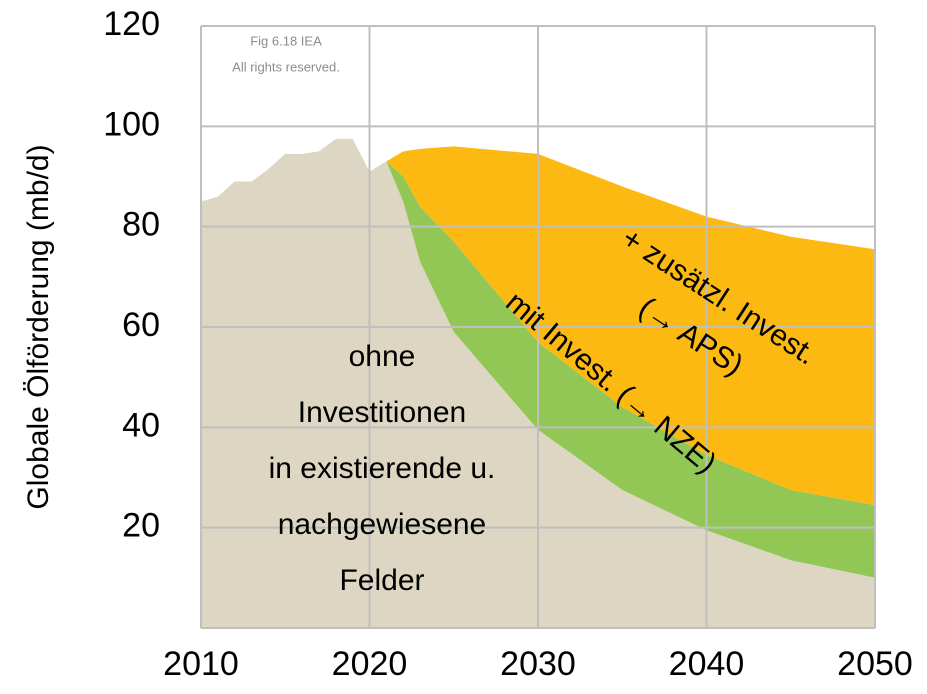 Image resolution: width=927 pixels, height=694 pixels. I want to click on x-tick-label: 2020, so click(370, 664).